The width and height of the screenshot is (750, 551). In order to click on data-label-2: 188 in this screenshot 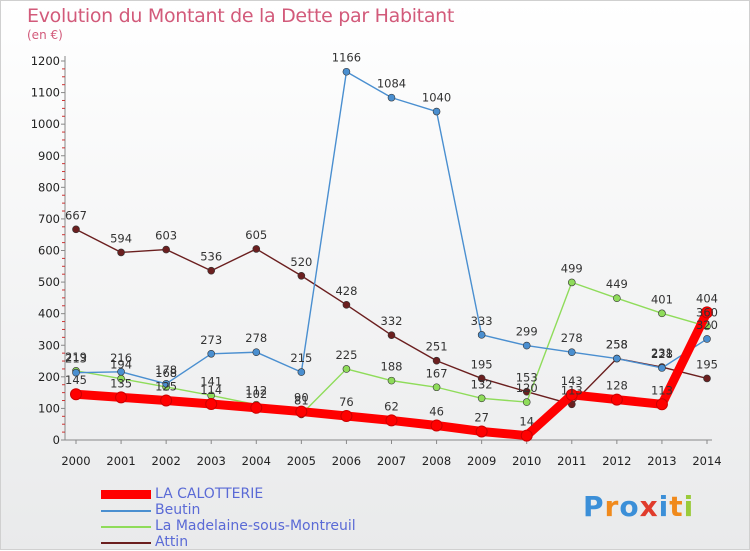, I will do `click(392, 367)`.